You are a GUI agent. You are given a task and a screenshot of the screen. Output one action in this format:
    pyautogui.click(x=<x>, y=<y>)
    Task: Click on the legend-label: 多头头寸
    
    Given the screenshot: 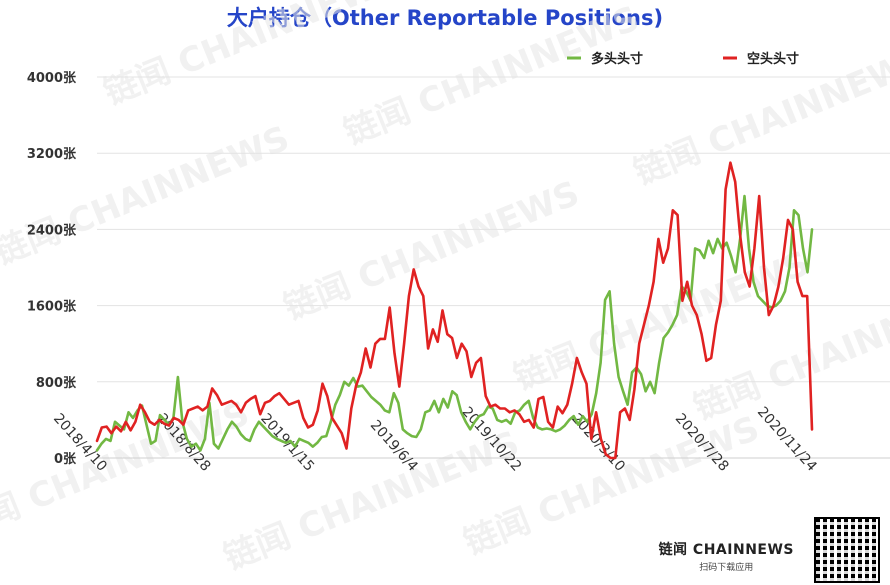 What is the action you would take?
    pyautogui.click(x=617, y=59)
    